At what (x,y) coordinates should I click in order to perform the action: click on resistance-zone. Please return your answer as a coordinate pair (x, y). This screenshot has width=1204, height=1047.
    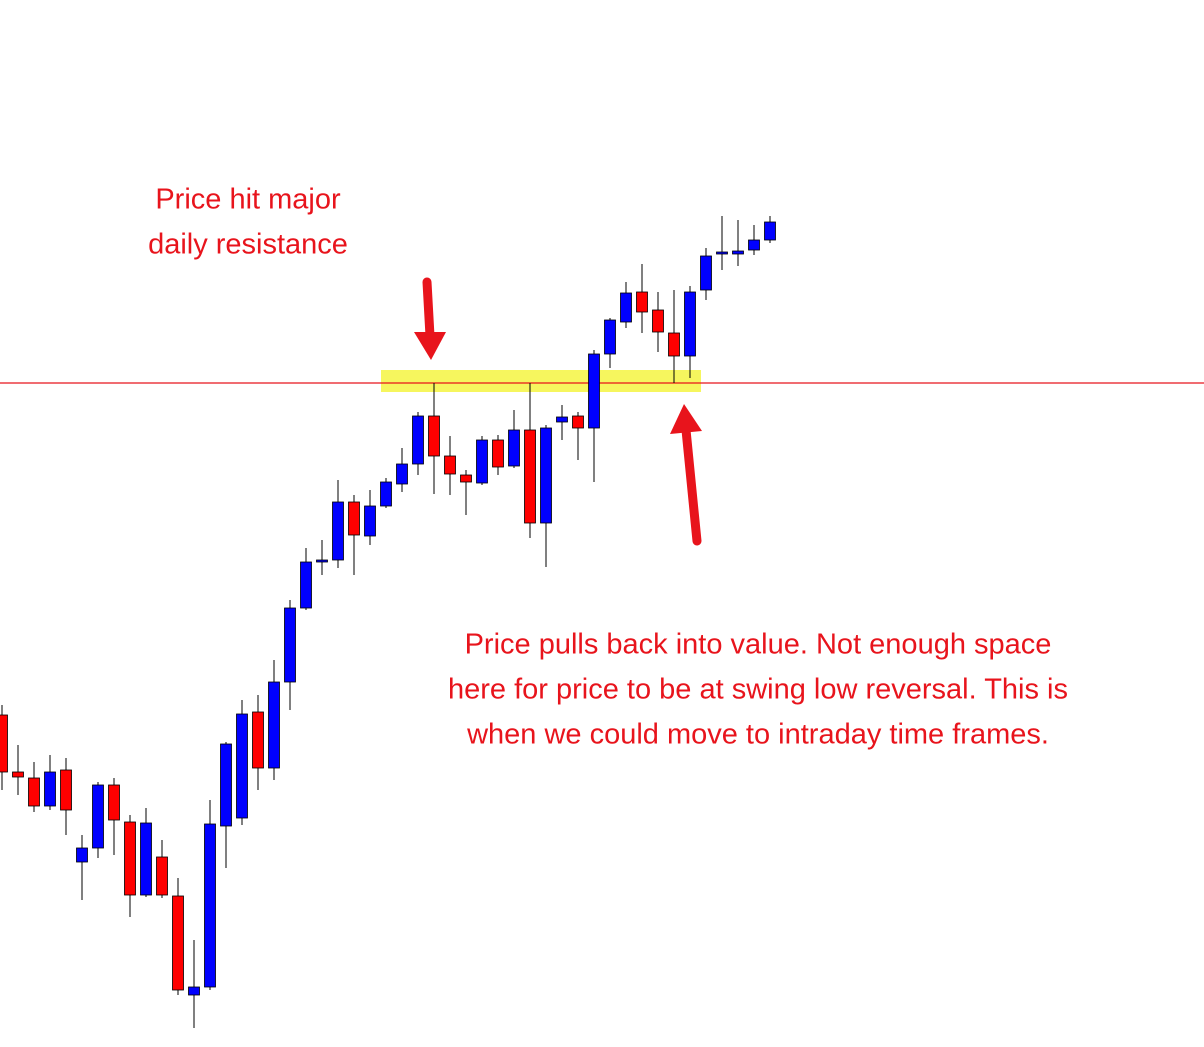
    Looking at the image, I should click on (541, 381).